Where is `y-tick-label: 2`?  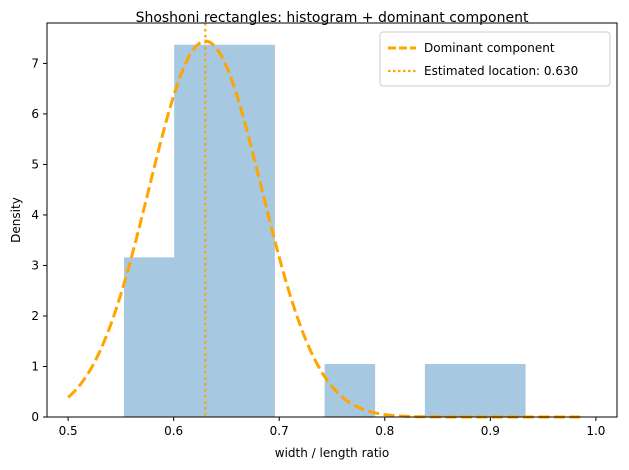
y-tick-label: 2 is located at coordinates (35, 316).